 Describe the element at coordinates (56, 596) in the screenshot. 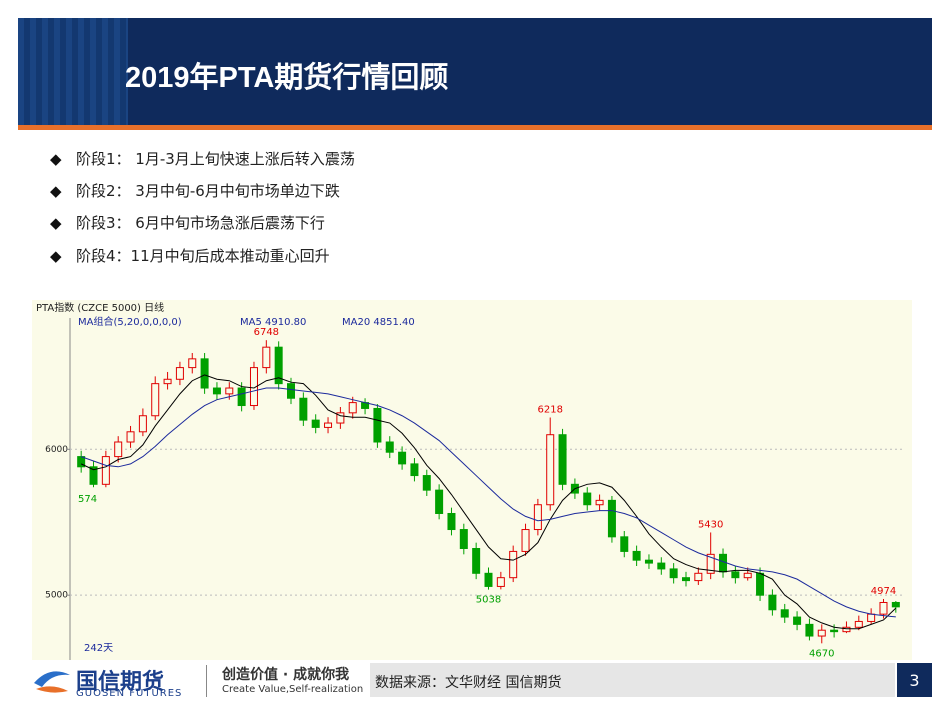

I see `y-tick-label: 5000` at that location.